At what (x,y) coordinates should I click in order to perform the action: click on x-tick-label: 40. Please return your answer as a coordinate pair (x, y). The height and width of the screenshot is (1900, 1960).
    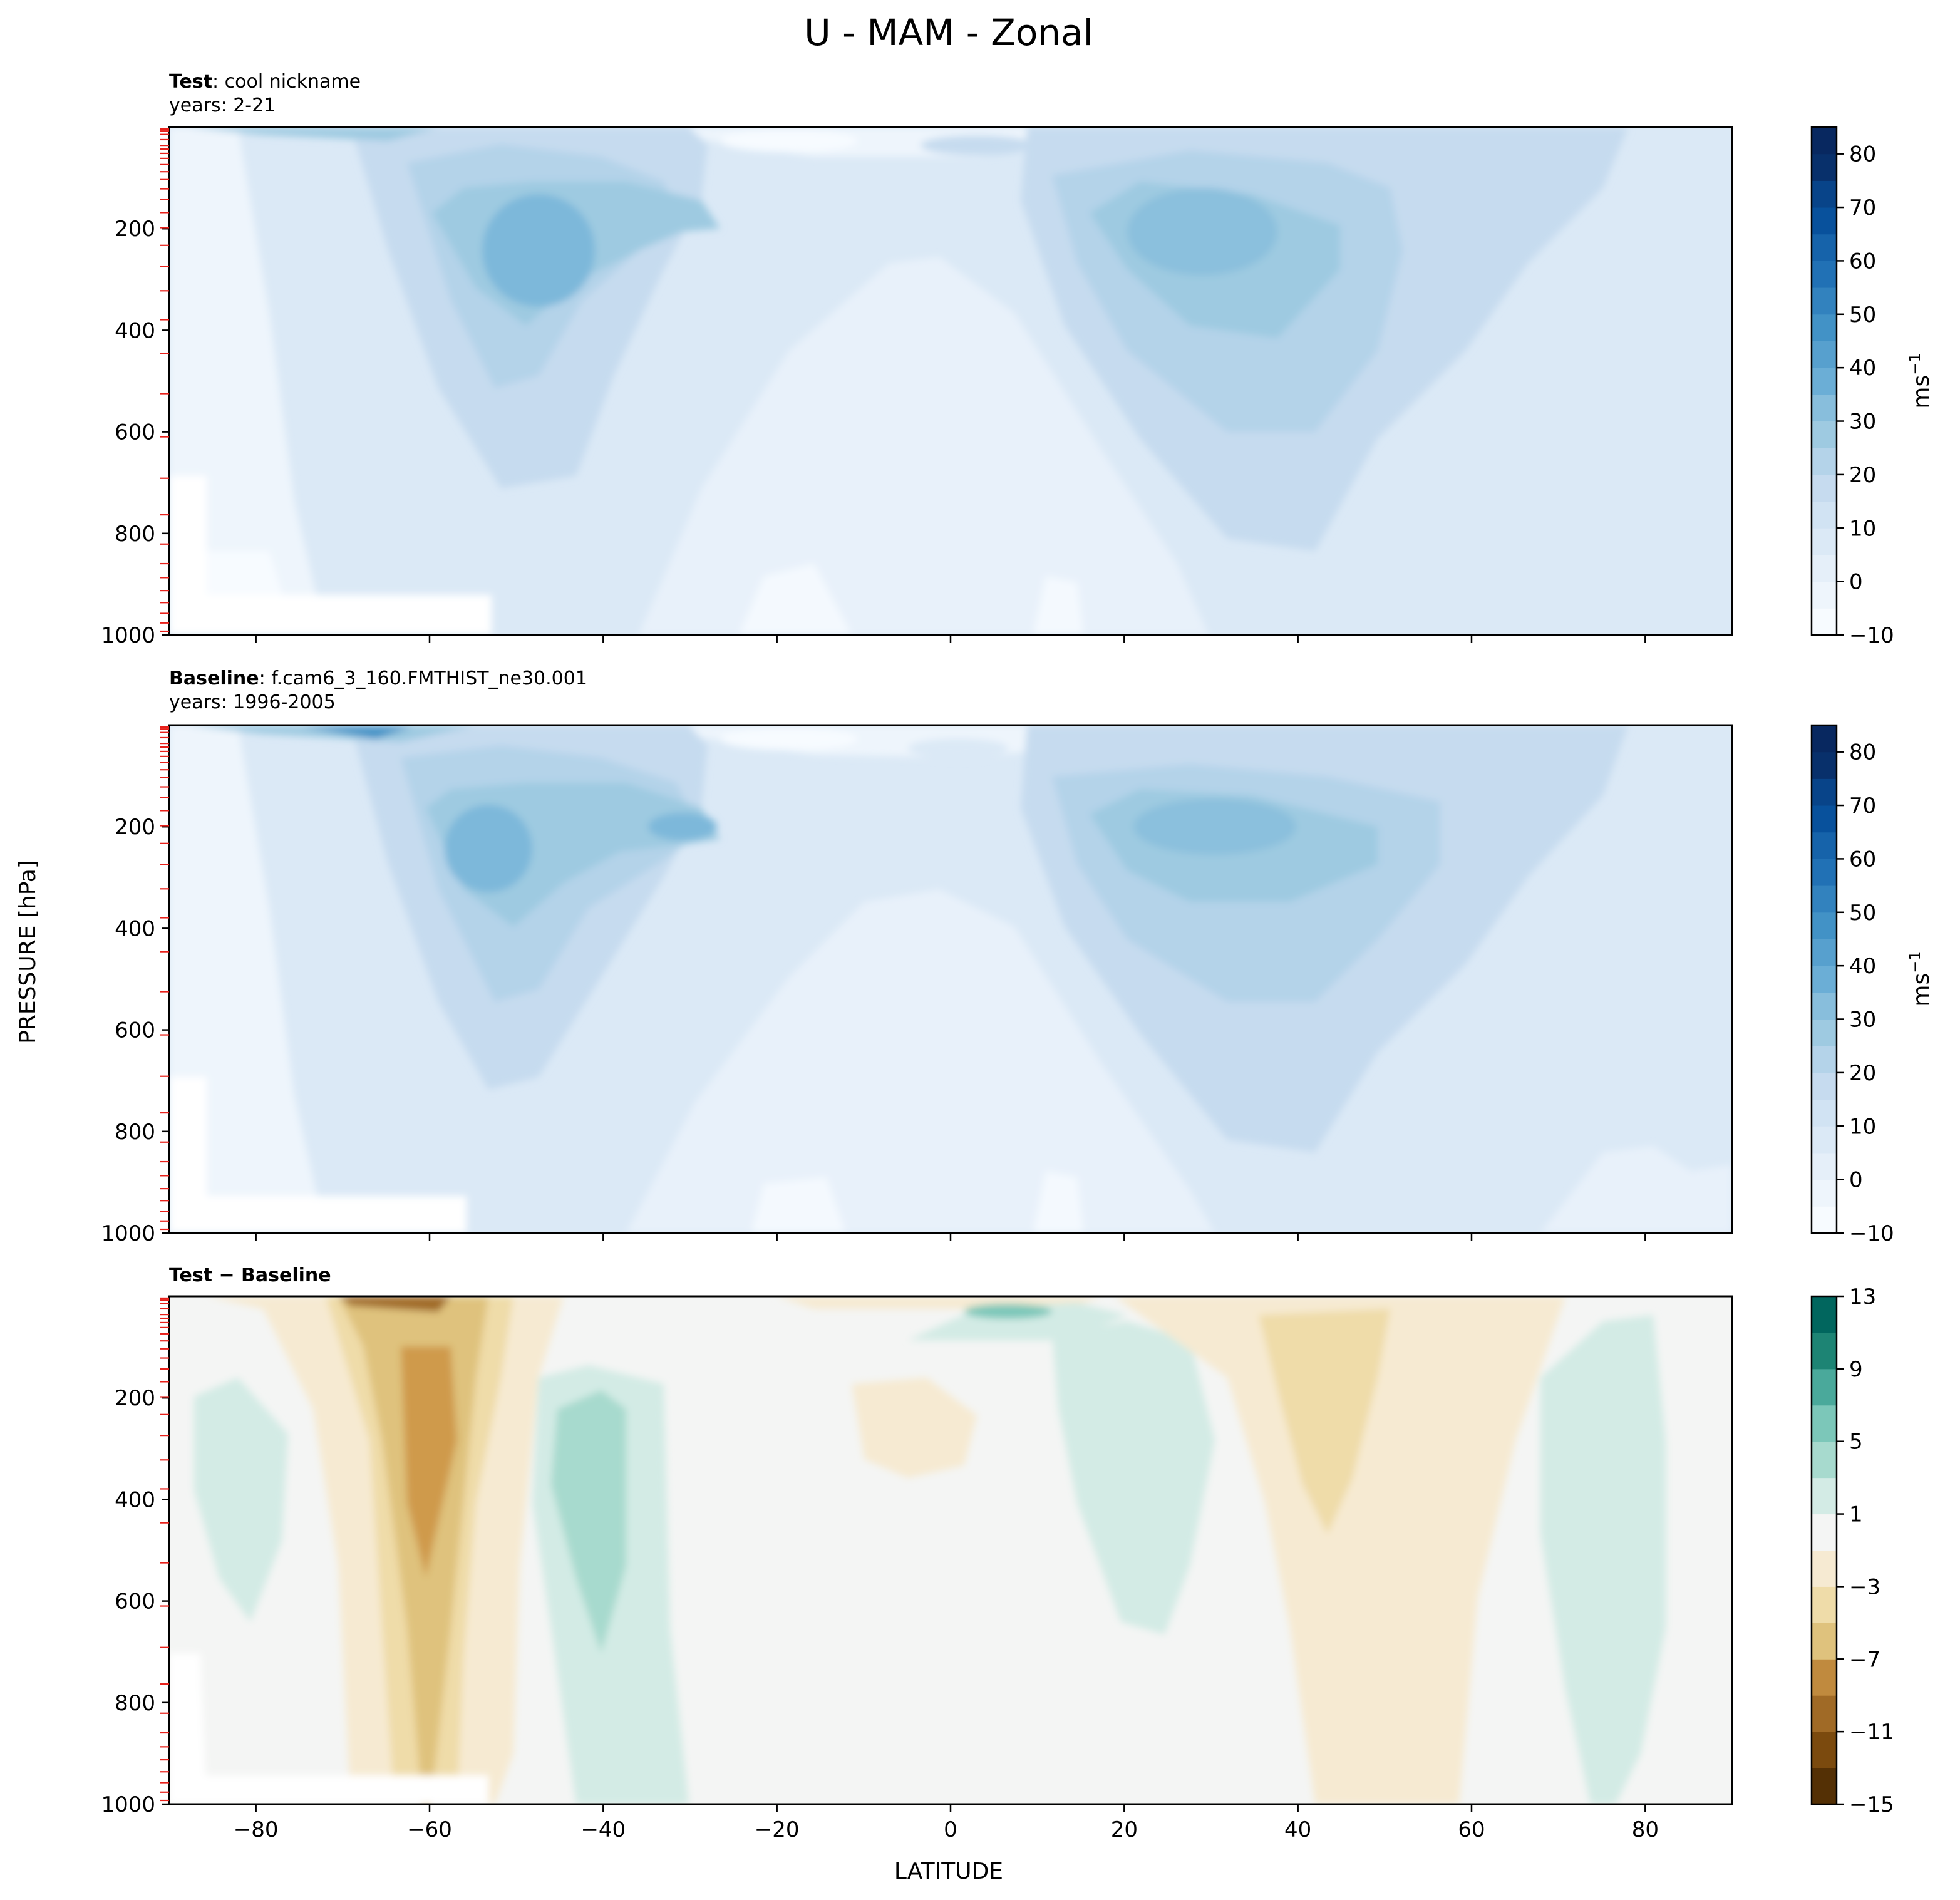
    Looking at the image, I should click on (1297, 1829).